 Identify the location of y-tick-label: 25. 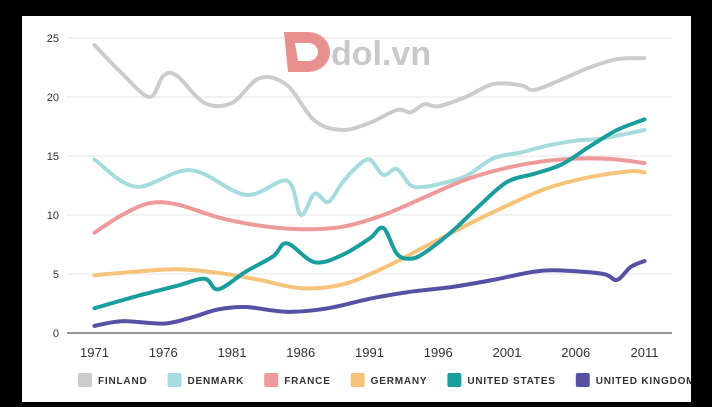
(53, 39).